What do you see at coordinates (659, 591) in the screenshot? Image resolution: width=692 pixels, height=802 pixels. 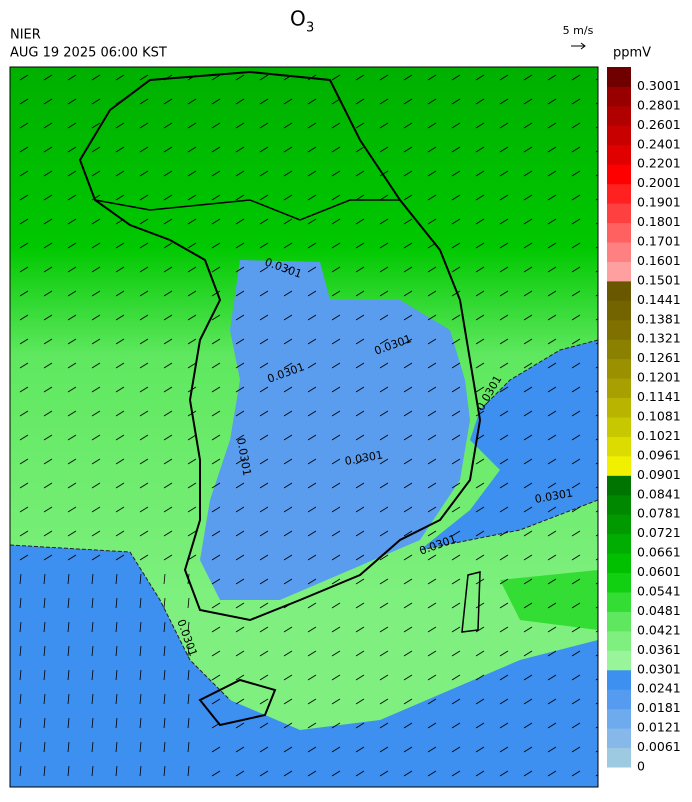 I see `colorbar-label: 0.0541` at bounding box center [659, 591].